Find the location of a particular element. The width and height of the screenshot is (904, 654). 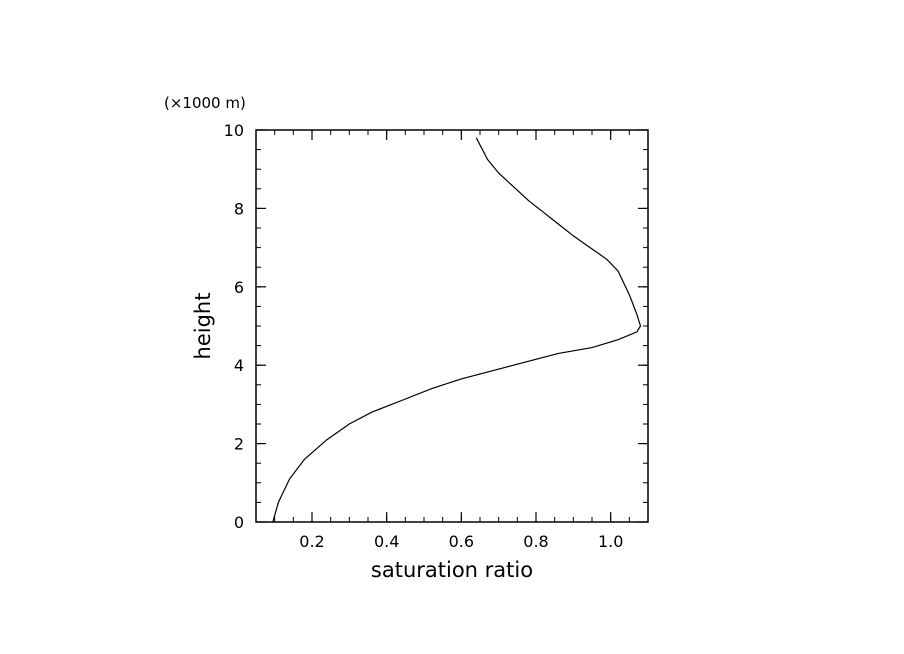

y-unit-label: (×1000 m) is located at coordinates (205, 103).